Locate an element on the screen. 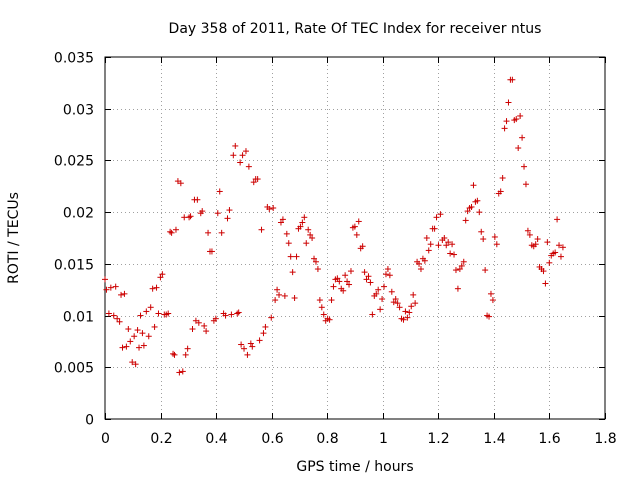  x-tick-label: 0.2 is located at coordinates (161, 439).